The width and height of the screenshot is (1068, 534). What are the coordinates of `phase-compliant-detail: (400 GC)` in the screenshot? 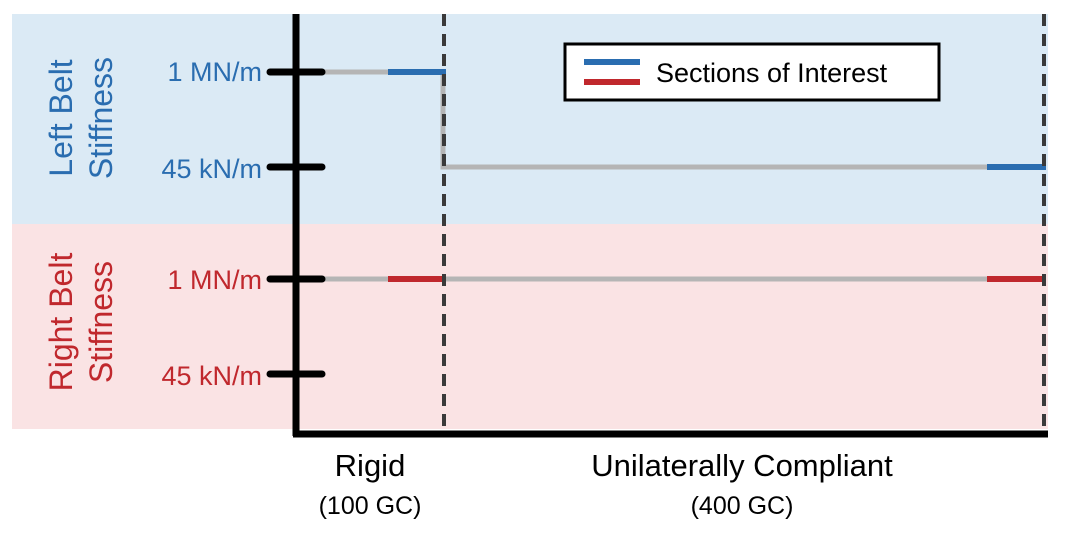 It's located at (742, 506).